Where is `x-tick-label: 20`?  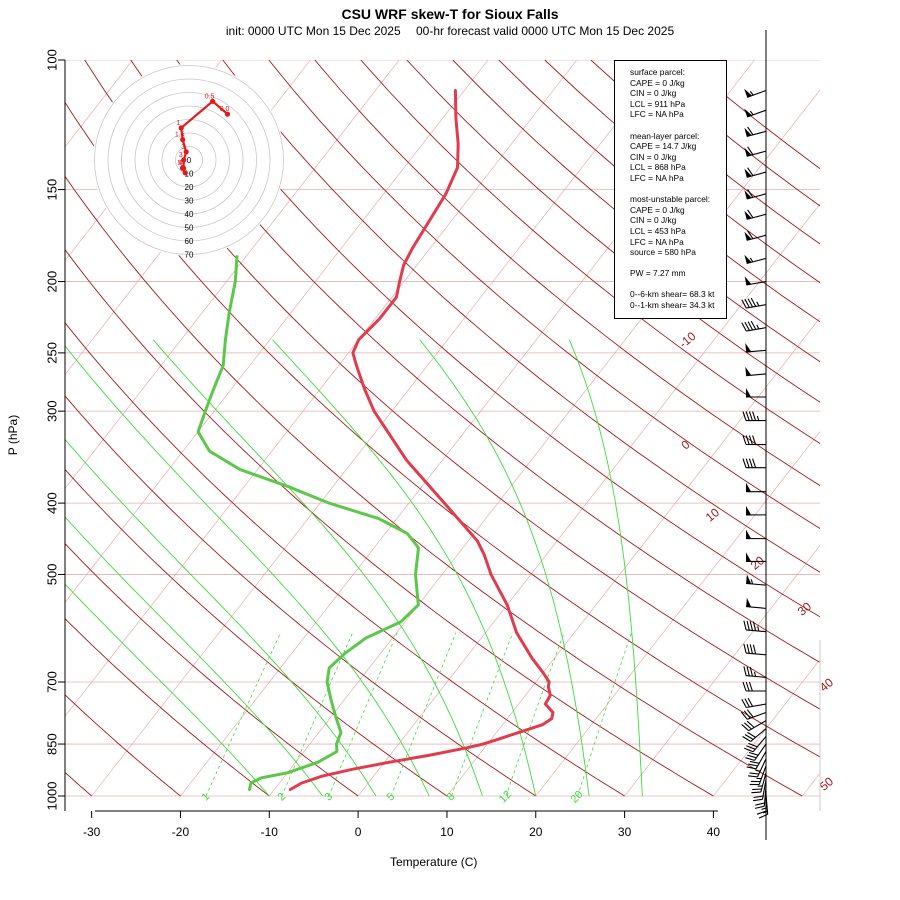 x-tick-label: 20 is located at coordinates (536, 832).